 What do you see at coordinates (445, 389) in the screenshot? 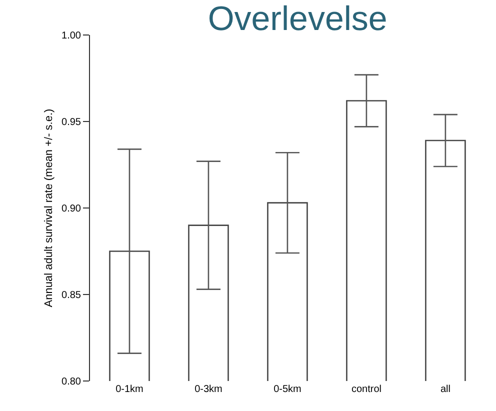
I see `x-tick-label: all` at bounding box center [445, 389].